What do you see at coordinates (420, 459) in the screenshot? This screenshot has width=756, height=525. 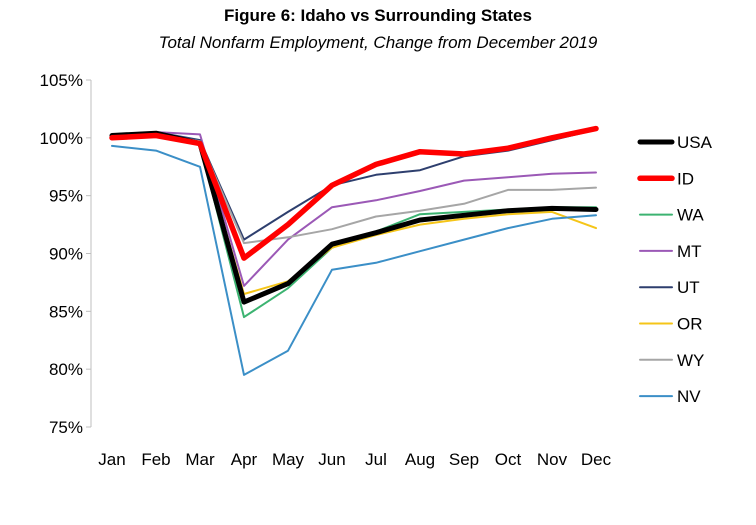 I see `x-tick-label: Aug` at bounding box center [420, 459].